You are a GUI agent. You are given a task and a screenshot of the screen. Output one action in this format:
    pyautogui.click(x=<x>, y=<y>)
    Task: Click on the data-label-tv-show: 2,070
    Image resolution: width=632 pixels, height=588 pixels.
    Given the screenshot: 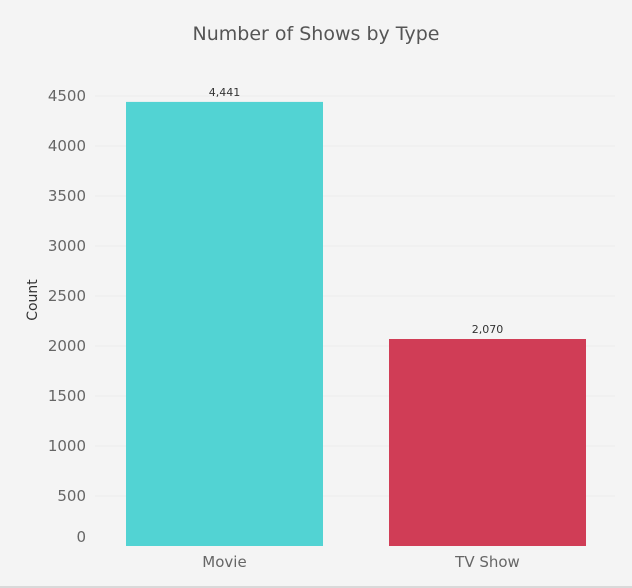 What is the action you would take?
    pyautogui.click(x=488, y=329)
    